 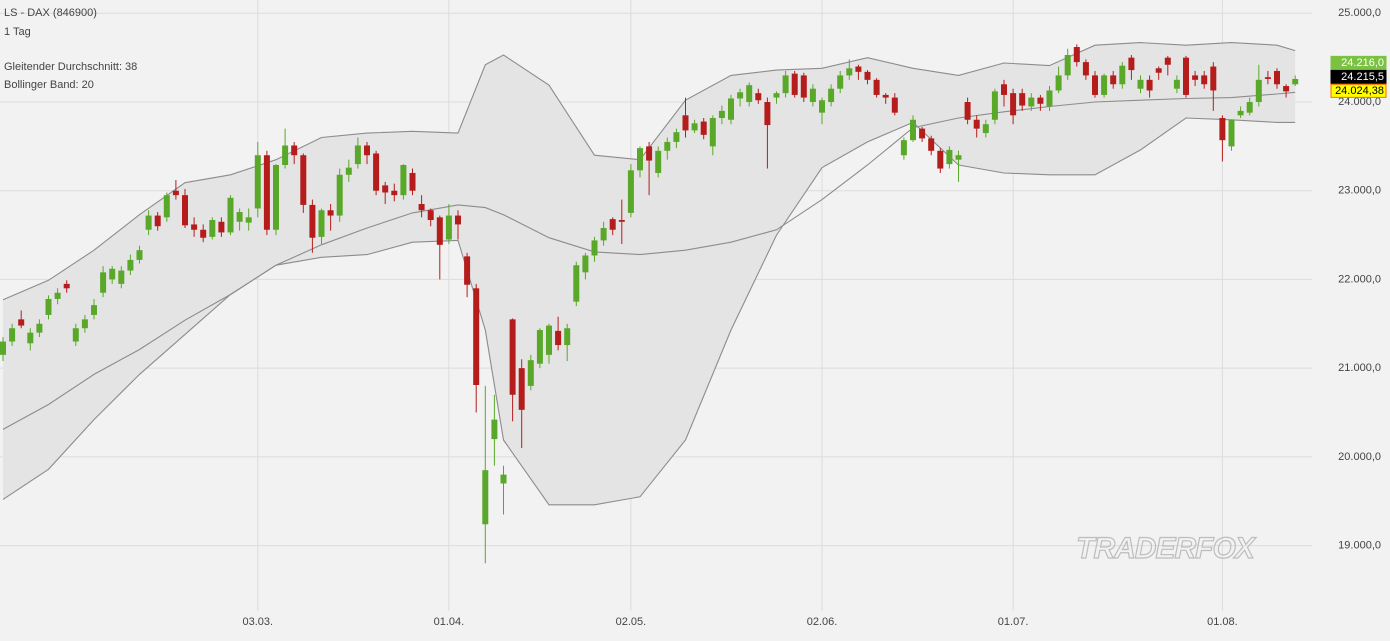 What do you see at coordinates (822, 622) in the screenshot?
I see `x-tick-label: 02.06.` at bounding box center [822, 622].